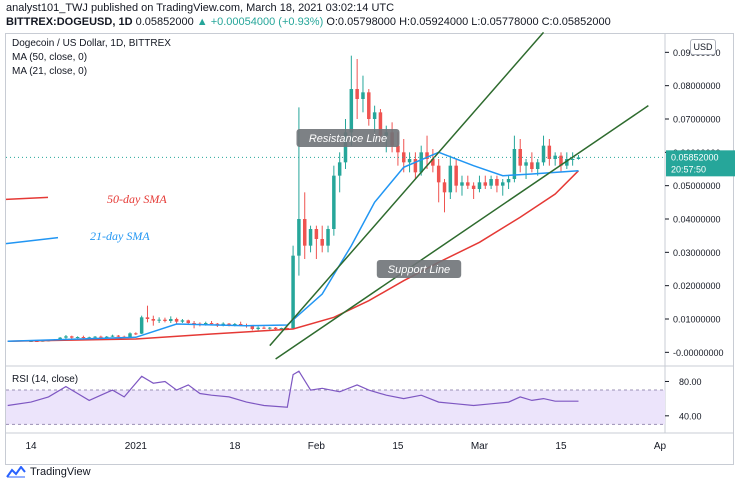 The height and width of the screenshot is (486, 740). I want to click on time-tick-label: Ap, so click(660, 446).